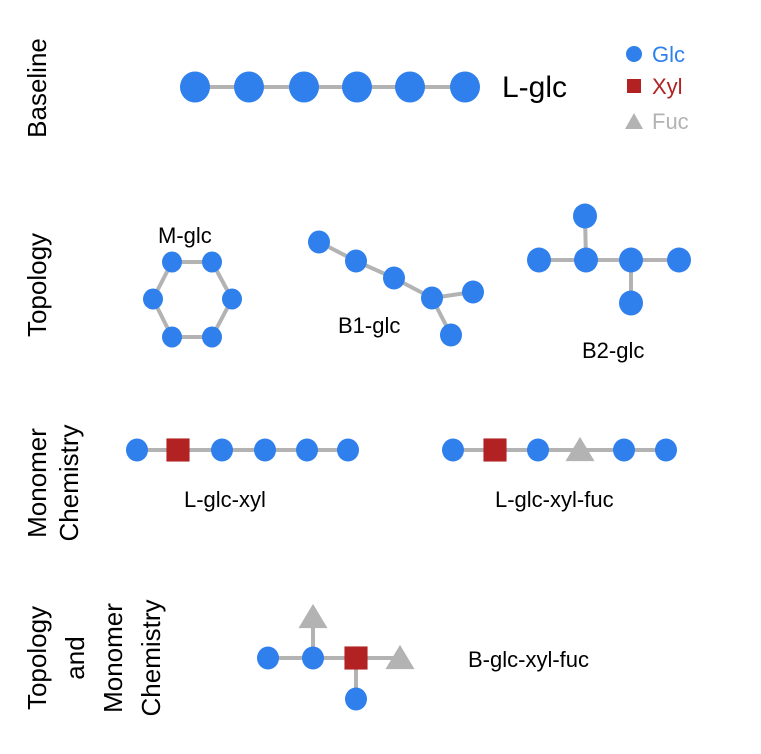 This screenshot has width=761, height=754. I want to click on row-label-topology: Topology, so click(37, 285).